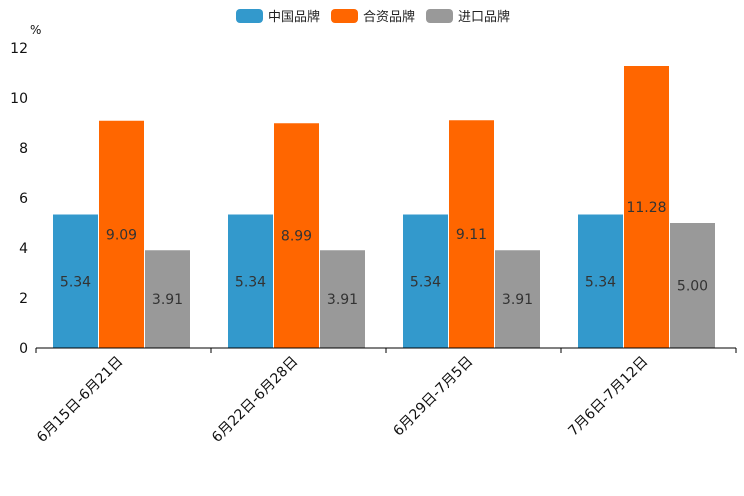 The image size is (744, 496). I want to click on data-label-series1-cat1: 5.34, so click(75, 282).